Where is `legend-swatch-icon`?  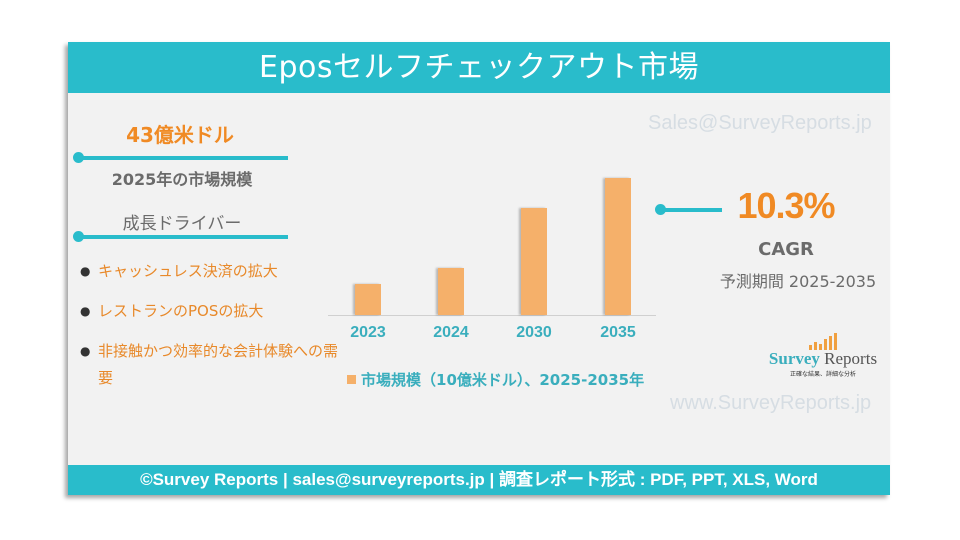 legend-swatch-icon is located at coordinates (351, 379).